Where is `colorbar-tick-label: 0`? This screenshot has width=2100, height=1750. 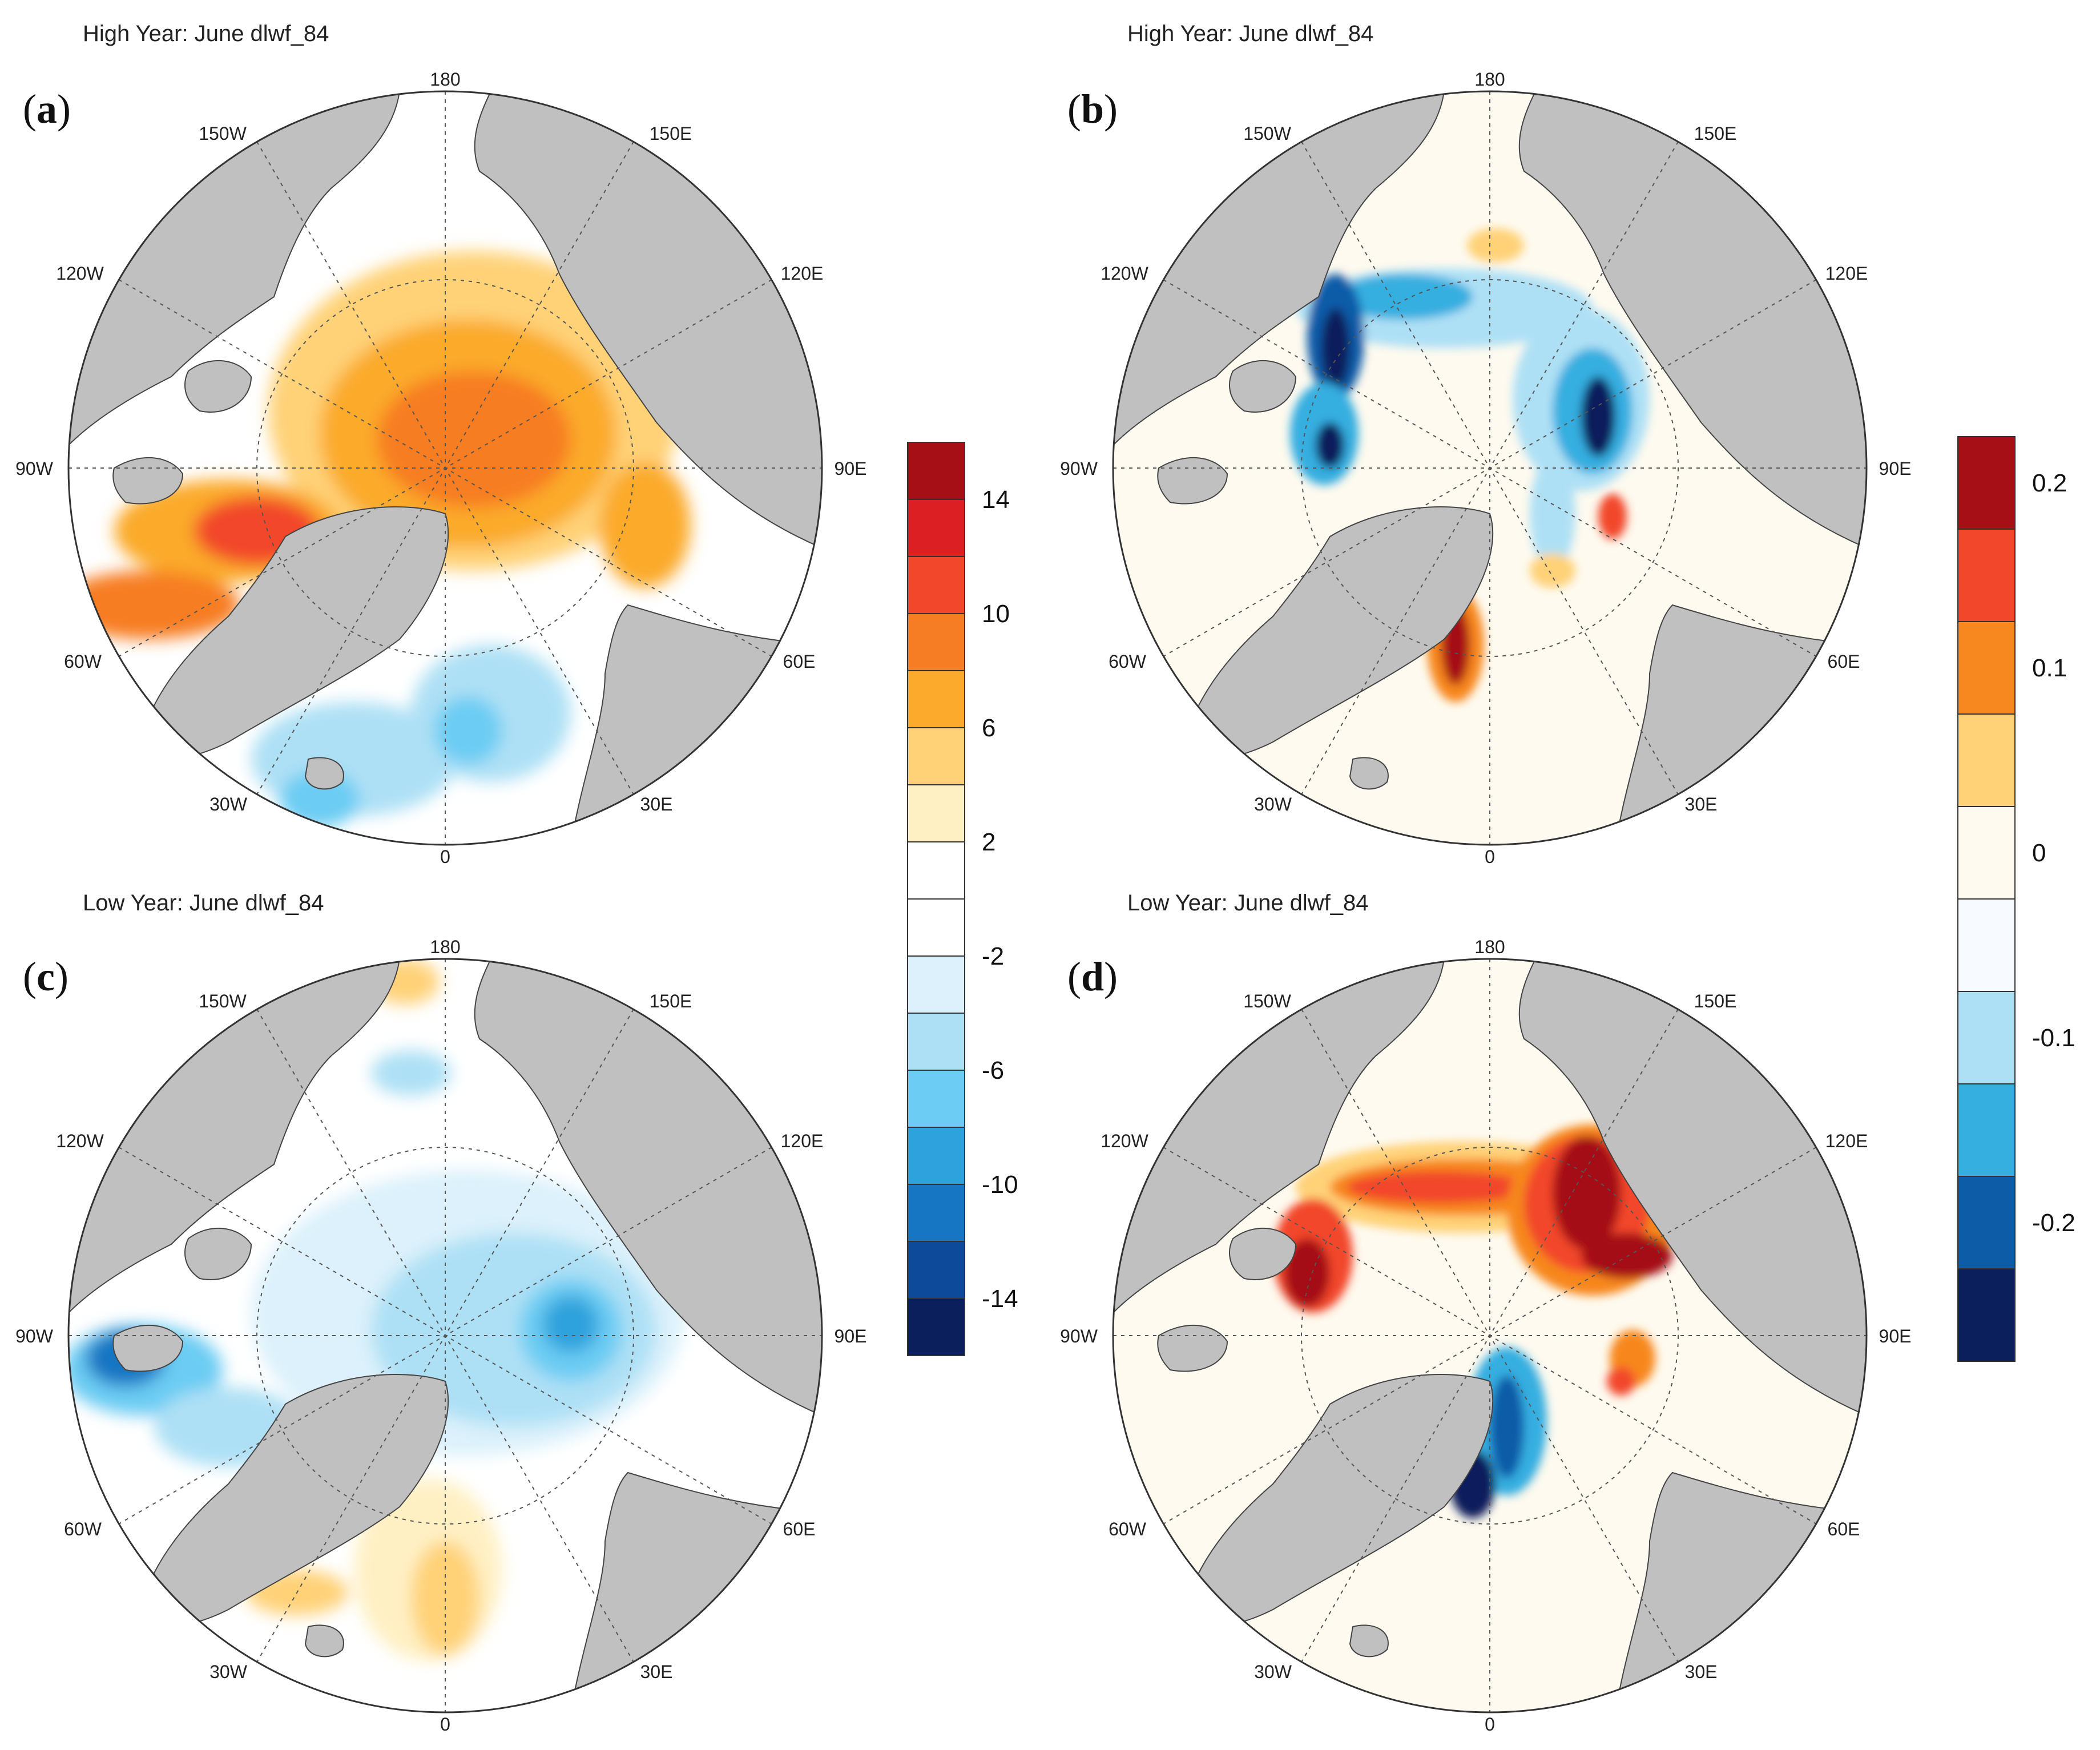
colorbar-tick-label: 0 is located at coordinates (2039, 853).